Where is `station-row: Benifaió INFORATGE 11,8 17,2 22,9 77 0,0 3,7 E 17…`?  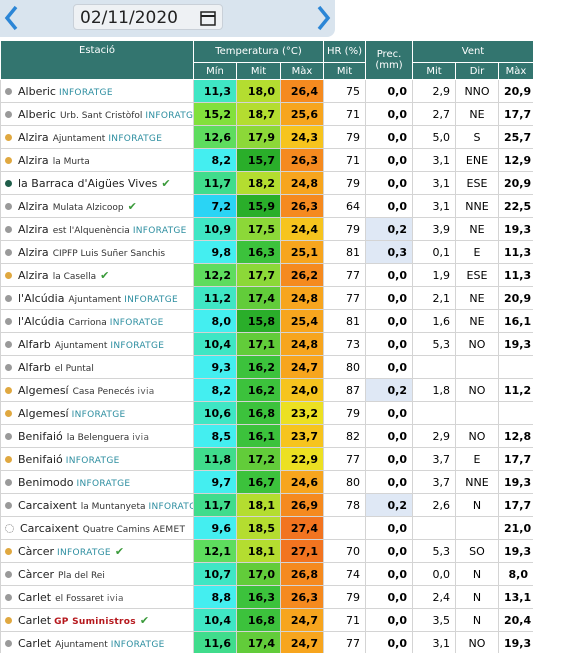 station-row: Benifaió INFORATGE 11,8 17,2 22,9 77 0,0 3,7 E 17… is located at coordinates (266, 459).